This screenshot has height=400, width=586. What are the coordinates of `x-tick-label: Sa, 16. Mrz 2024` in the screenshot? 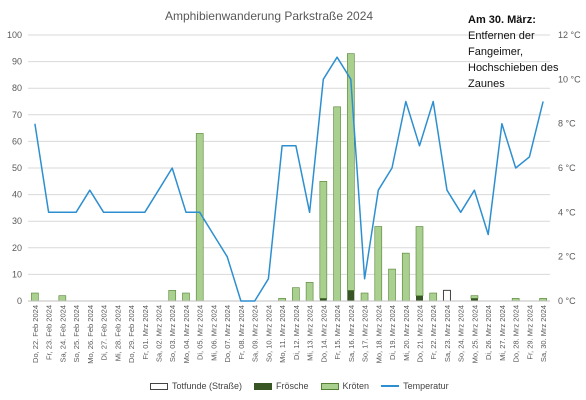 It's located at (351, 333).